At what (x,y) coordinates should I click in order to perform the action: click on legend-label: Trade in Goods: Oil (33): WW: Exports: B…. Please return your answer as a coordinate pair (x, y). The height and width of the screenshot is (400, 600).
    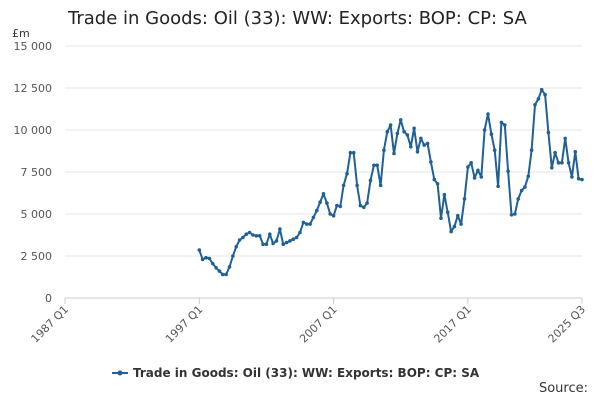
    Looking at the image, I should click on (306, 373).